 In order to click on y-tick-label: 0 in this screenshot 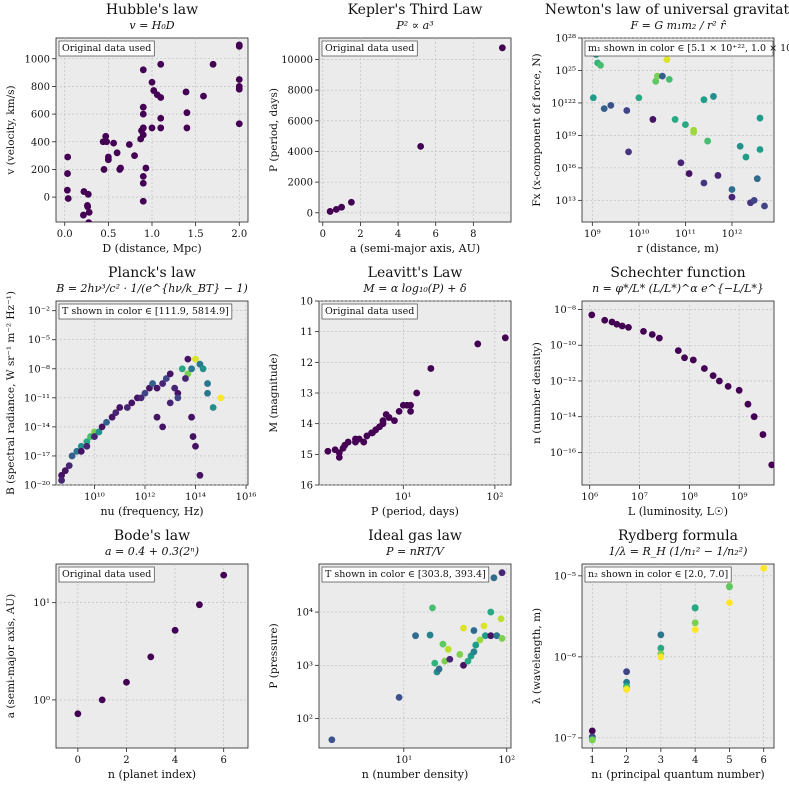, I will do `click(47, 198)`.